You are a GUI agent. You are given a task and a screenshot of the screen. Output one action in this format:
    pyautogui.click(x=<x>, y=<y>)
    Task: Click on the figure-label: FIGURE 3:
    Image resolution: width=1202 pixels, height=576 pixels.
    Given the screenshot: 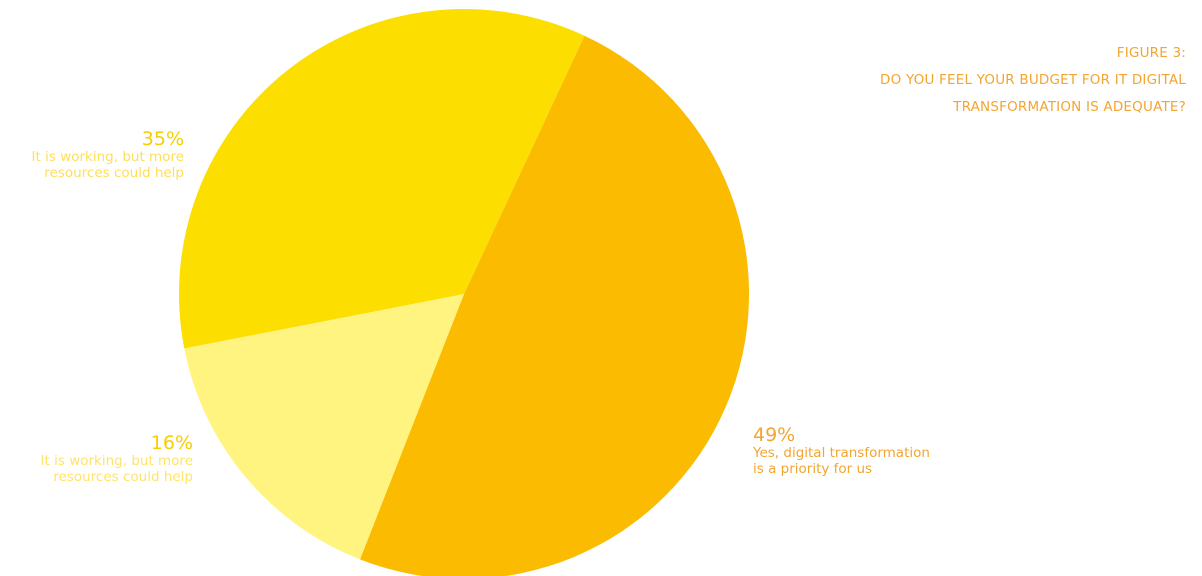 What is the action you would take?
    pyautogui.click(x=1151, y=53)
    